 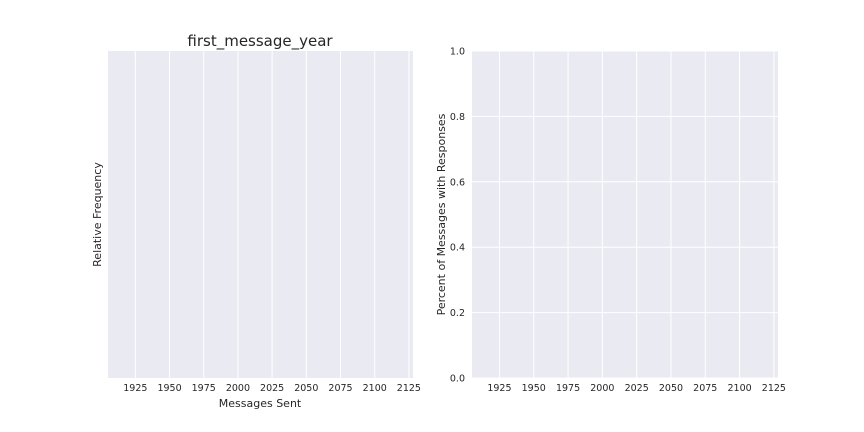 I want to click on left-y-axis-label: Relative Frequency, so click(x=97, y=214).